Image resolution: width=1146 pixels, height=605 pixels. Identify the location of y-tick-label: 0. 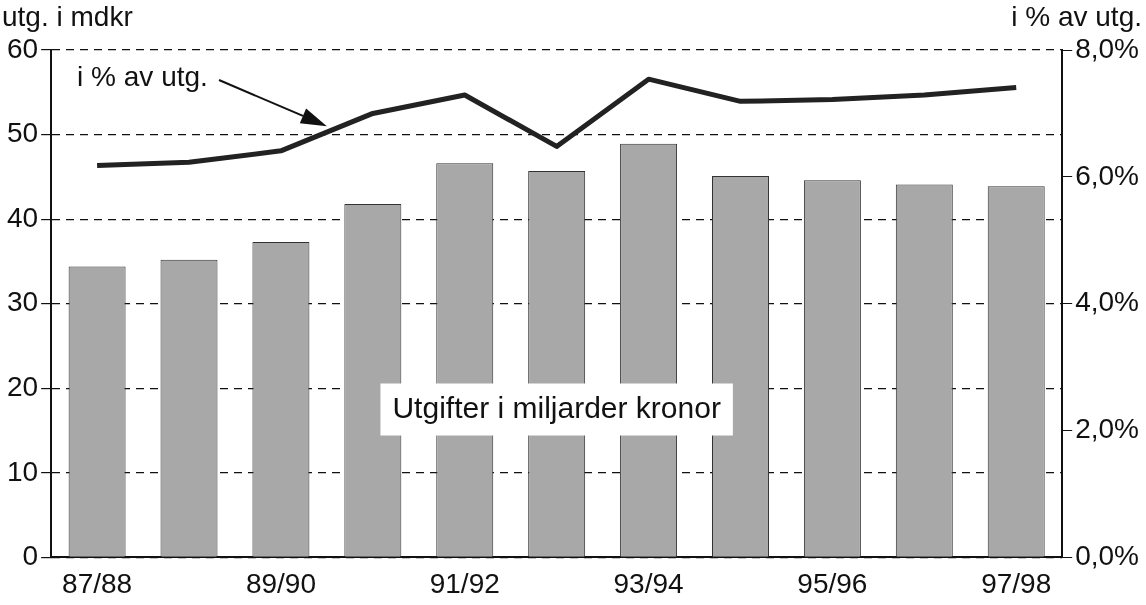
(30, 556).